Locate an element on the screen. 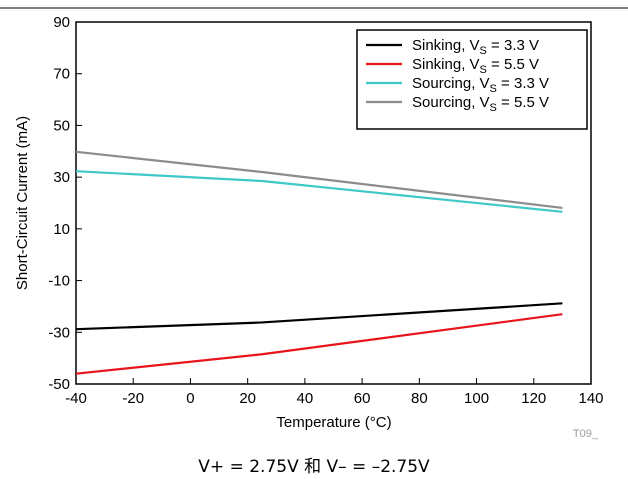 This screenshot has width=628, height=479. legend-label-3: Sourcing, VS = 3.3 V is located at coordinates (480, 85).